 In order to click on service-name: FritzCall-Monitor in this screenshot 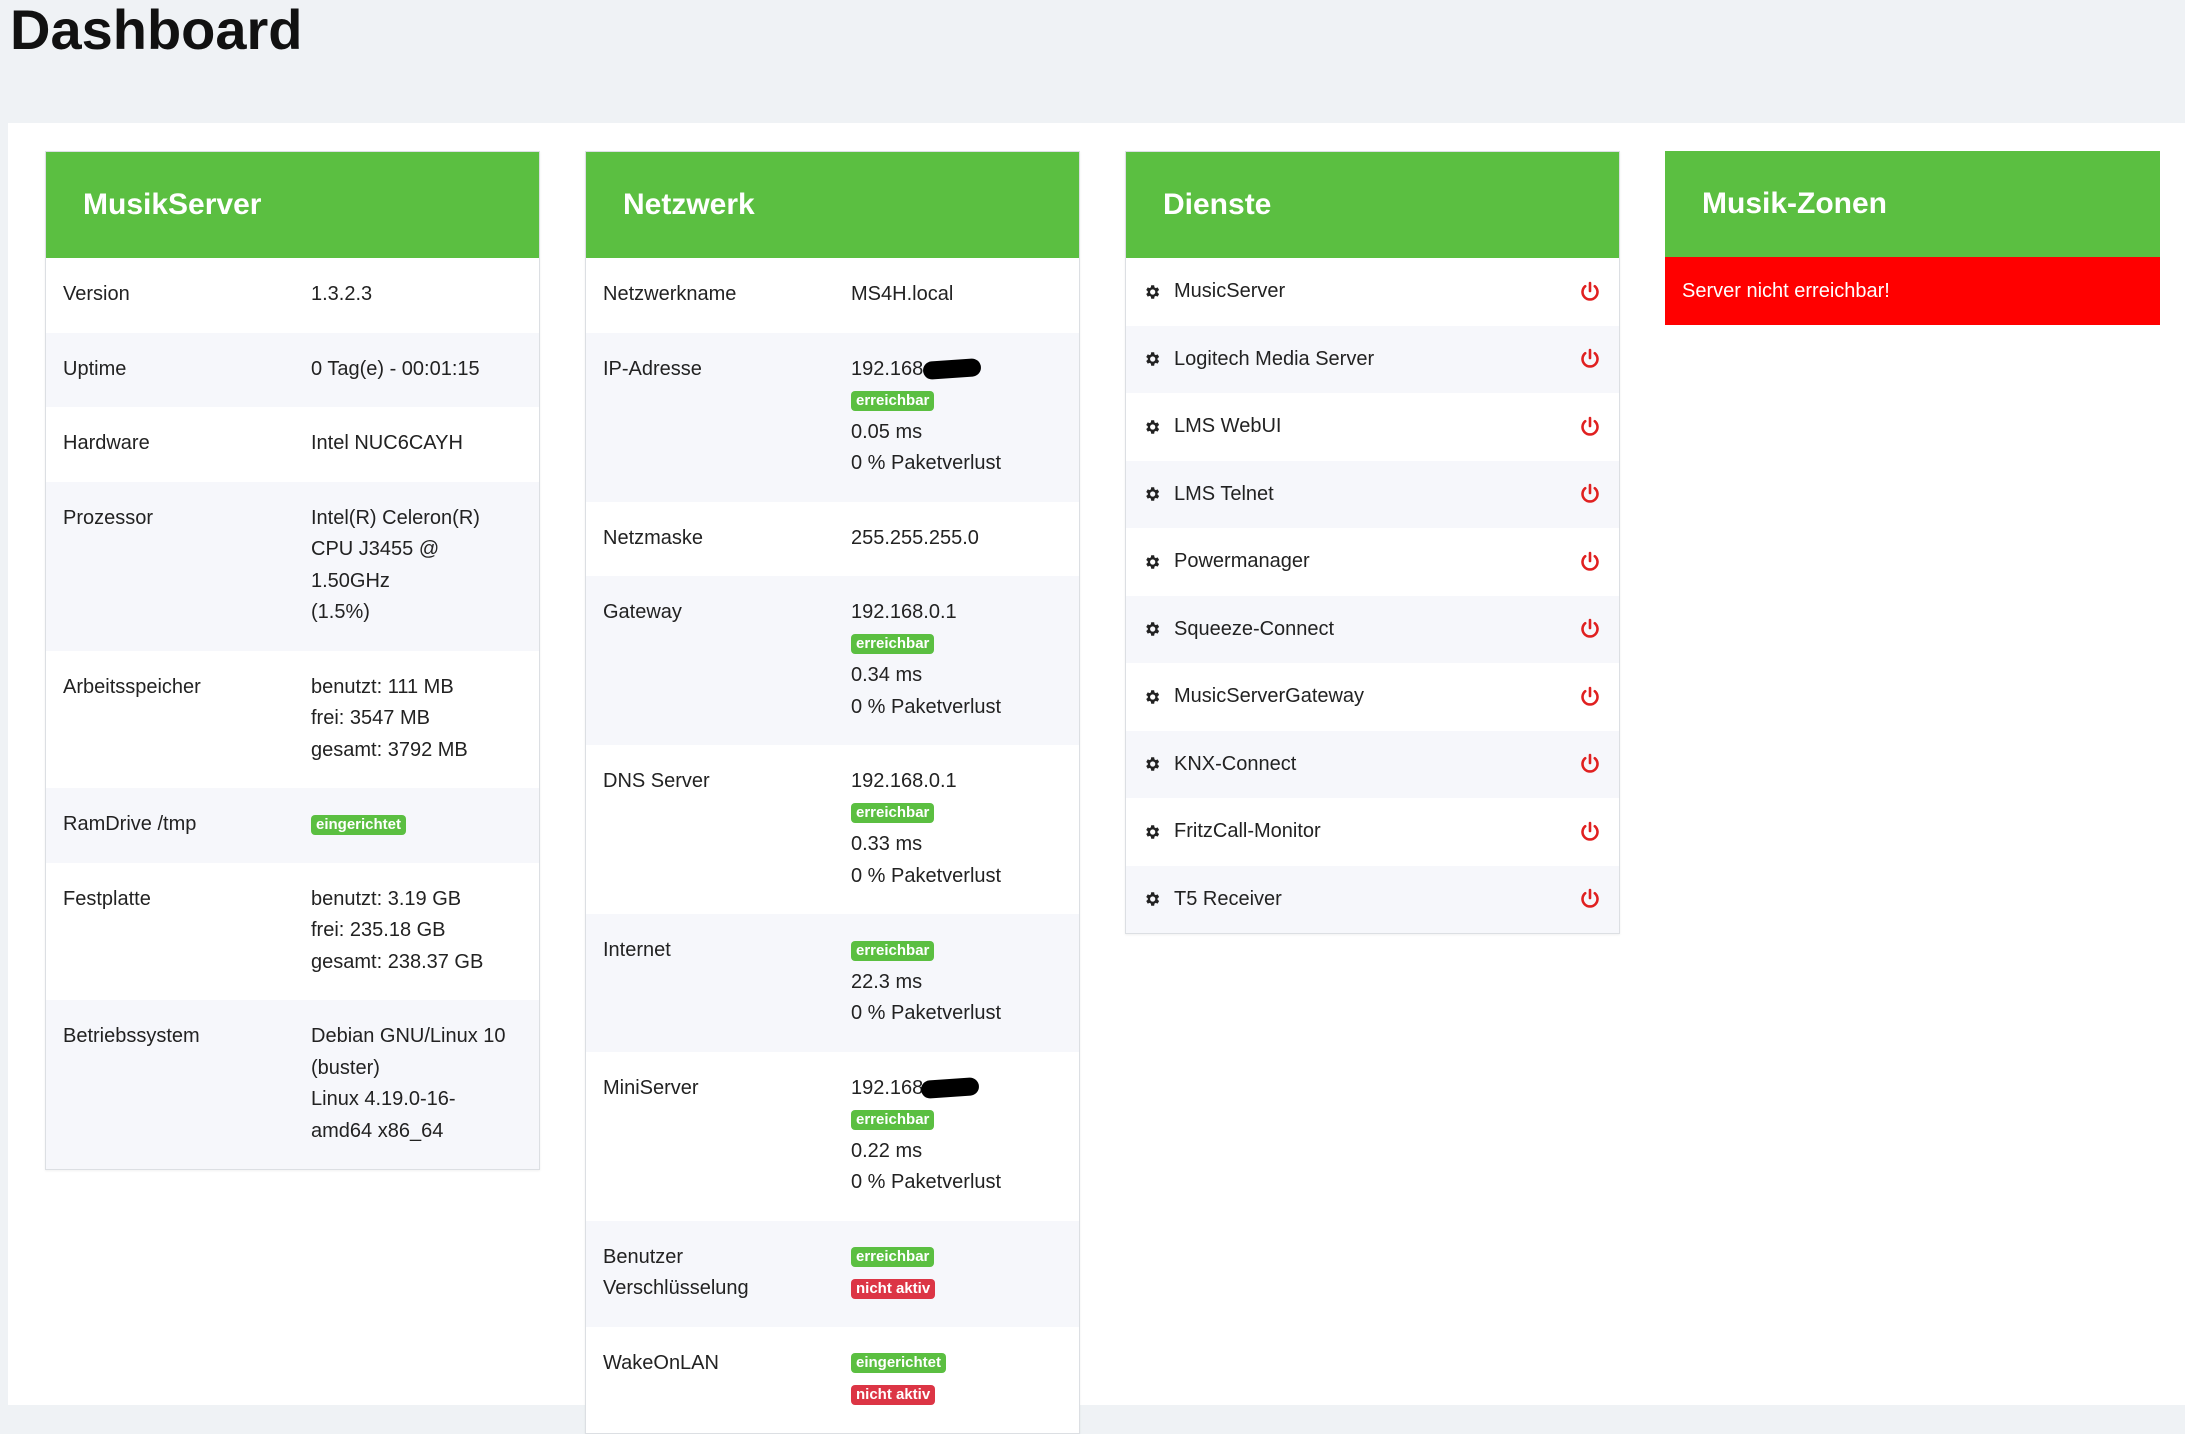, I will do `click(1247, 831)`.